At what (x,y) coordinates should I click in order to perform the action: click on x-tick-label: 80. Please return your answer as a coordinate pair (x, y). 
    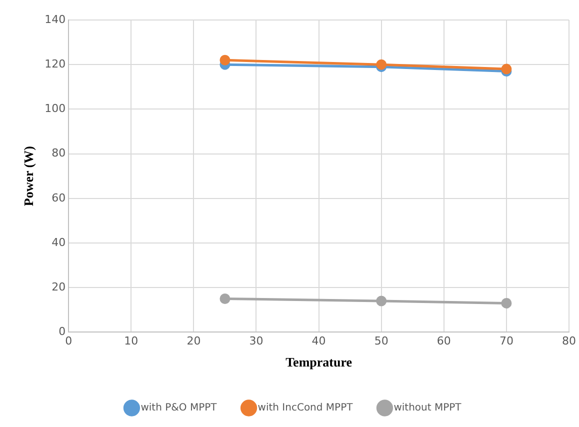
    Looking at the image, I should click on (569, 341).